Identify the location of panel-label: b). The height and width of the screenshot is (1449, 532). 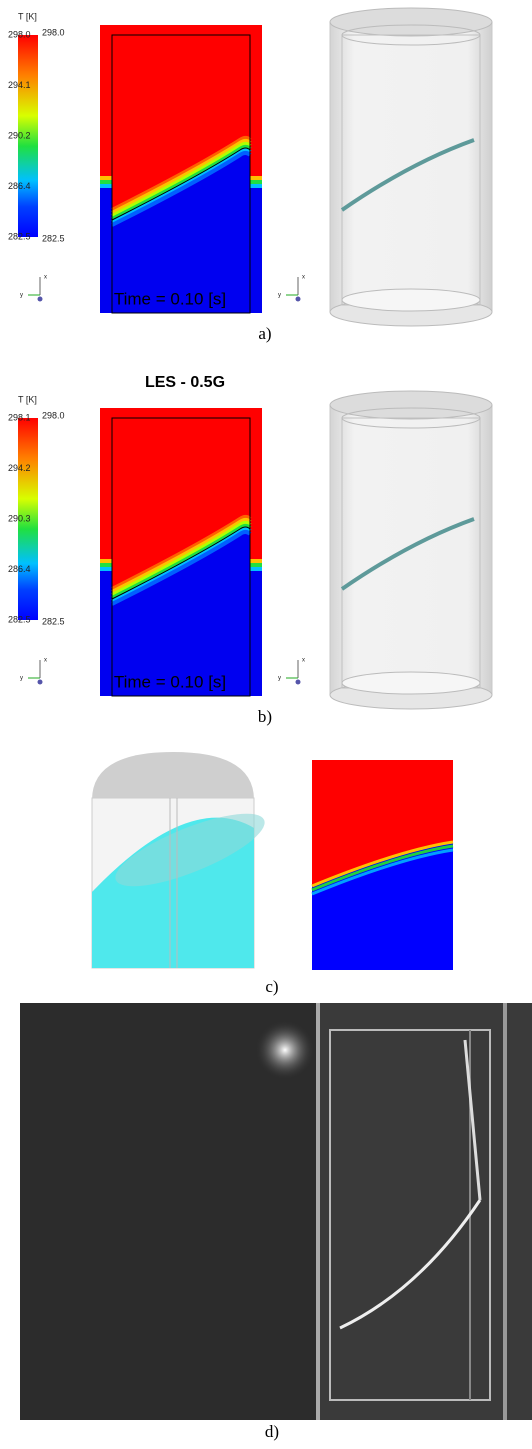
(265, 716).